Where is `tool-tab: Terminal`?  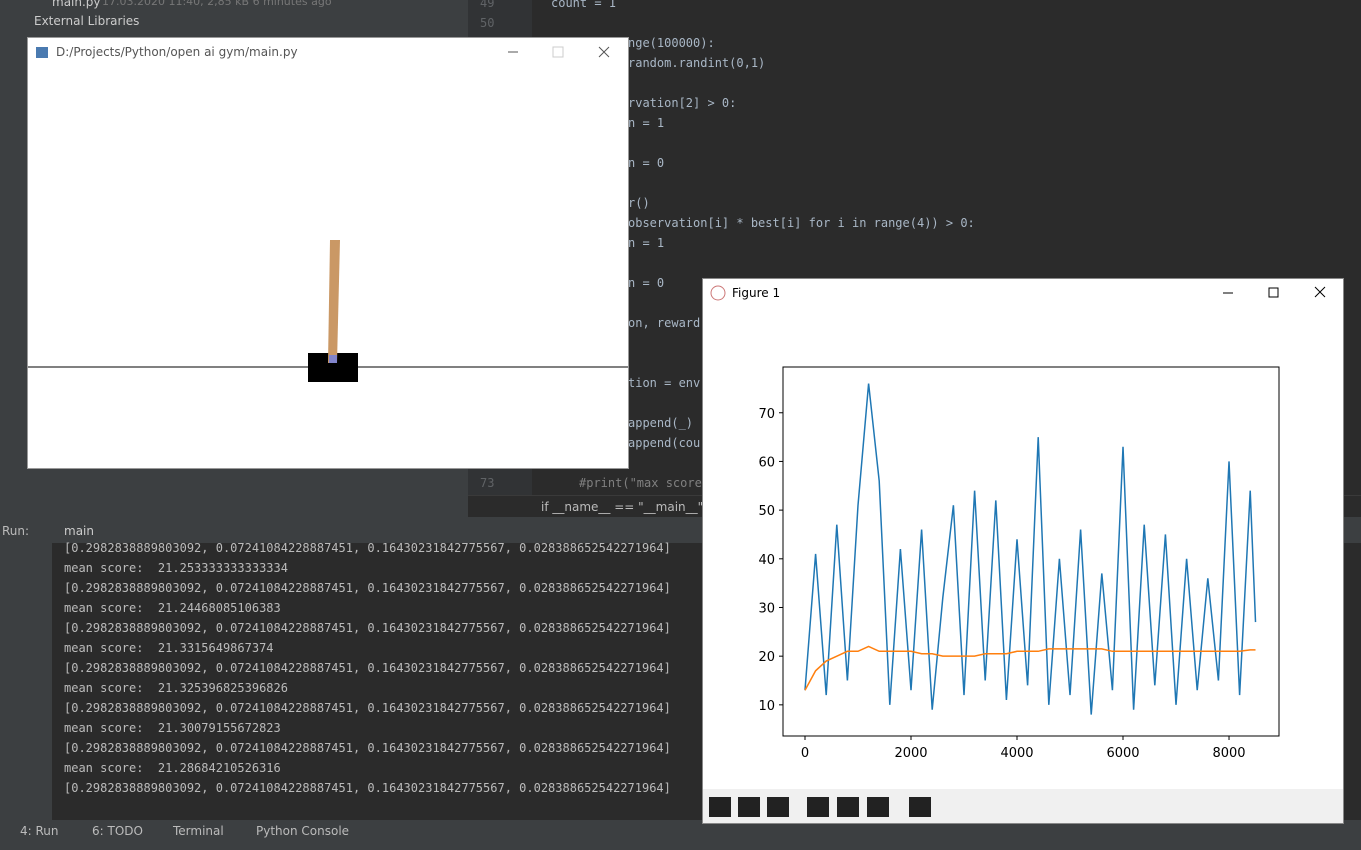
tool-tab: Terminal is located at coordinates (198, 831).